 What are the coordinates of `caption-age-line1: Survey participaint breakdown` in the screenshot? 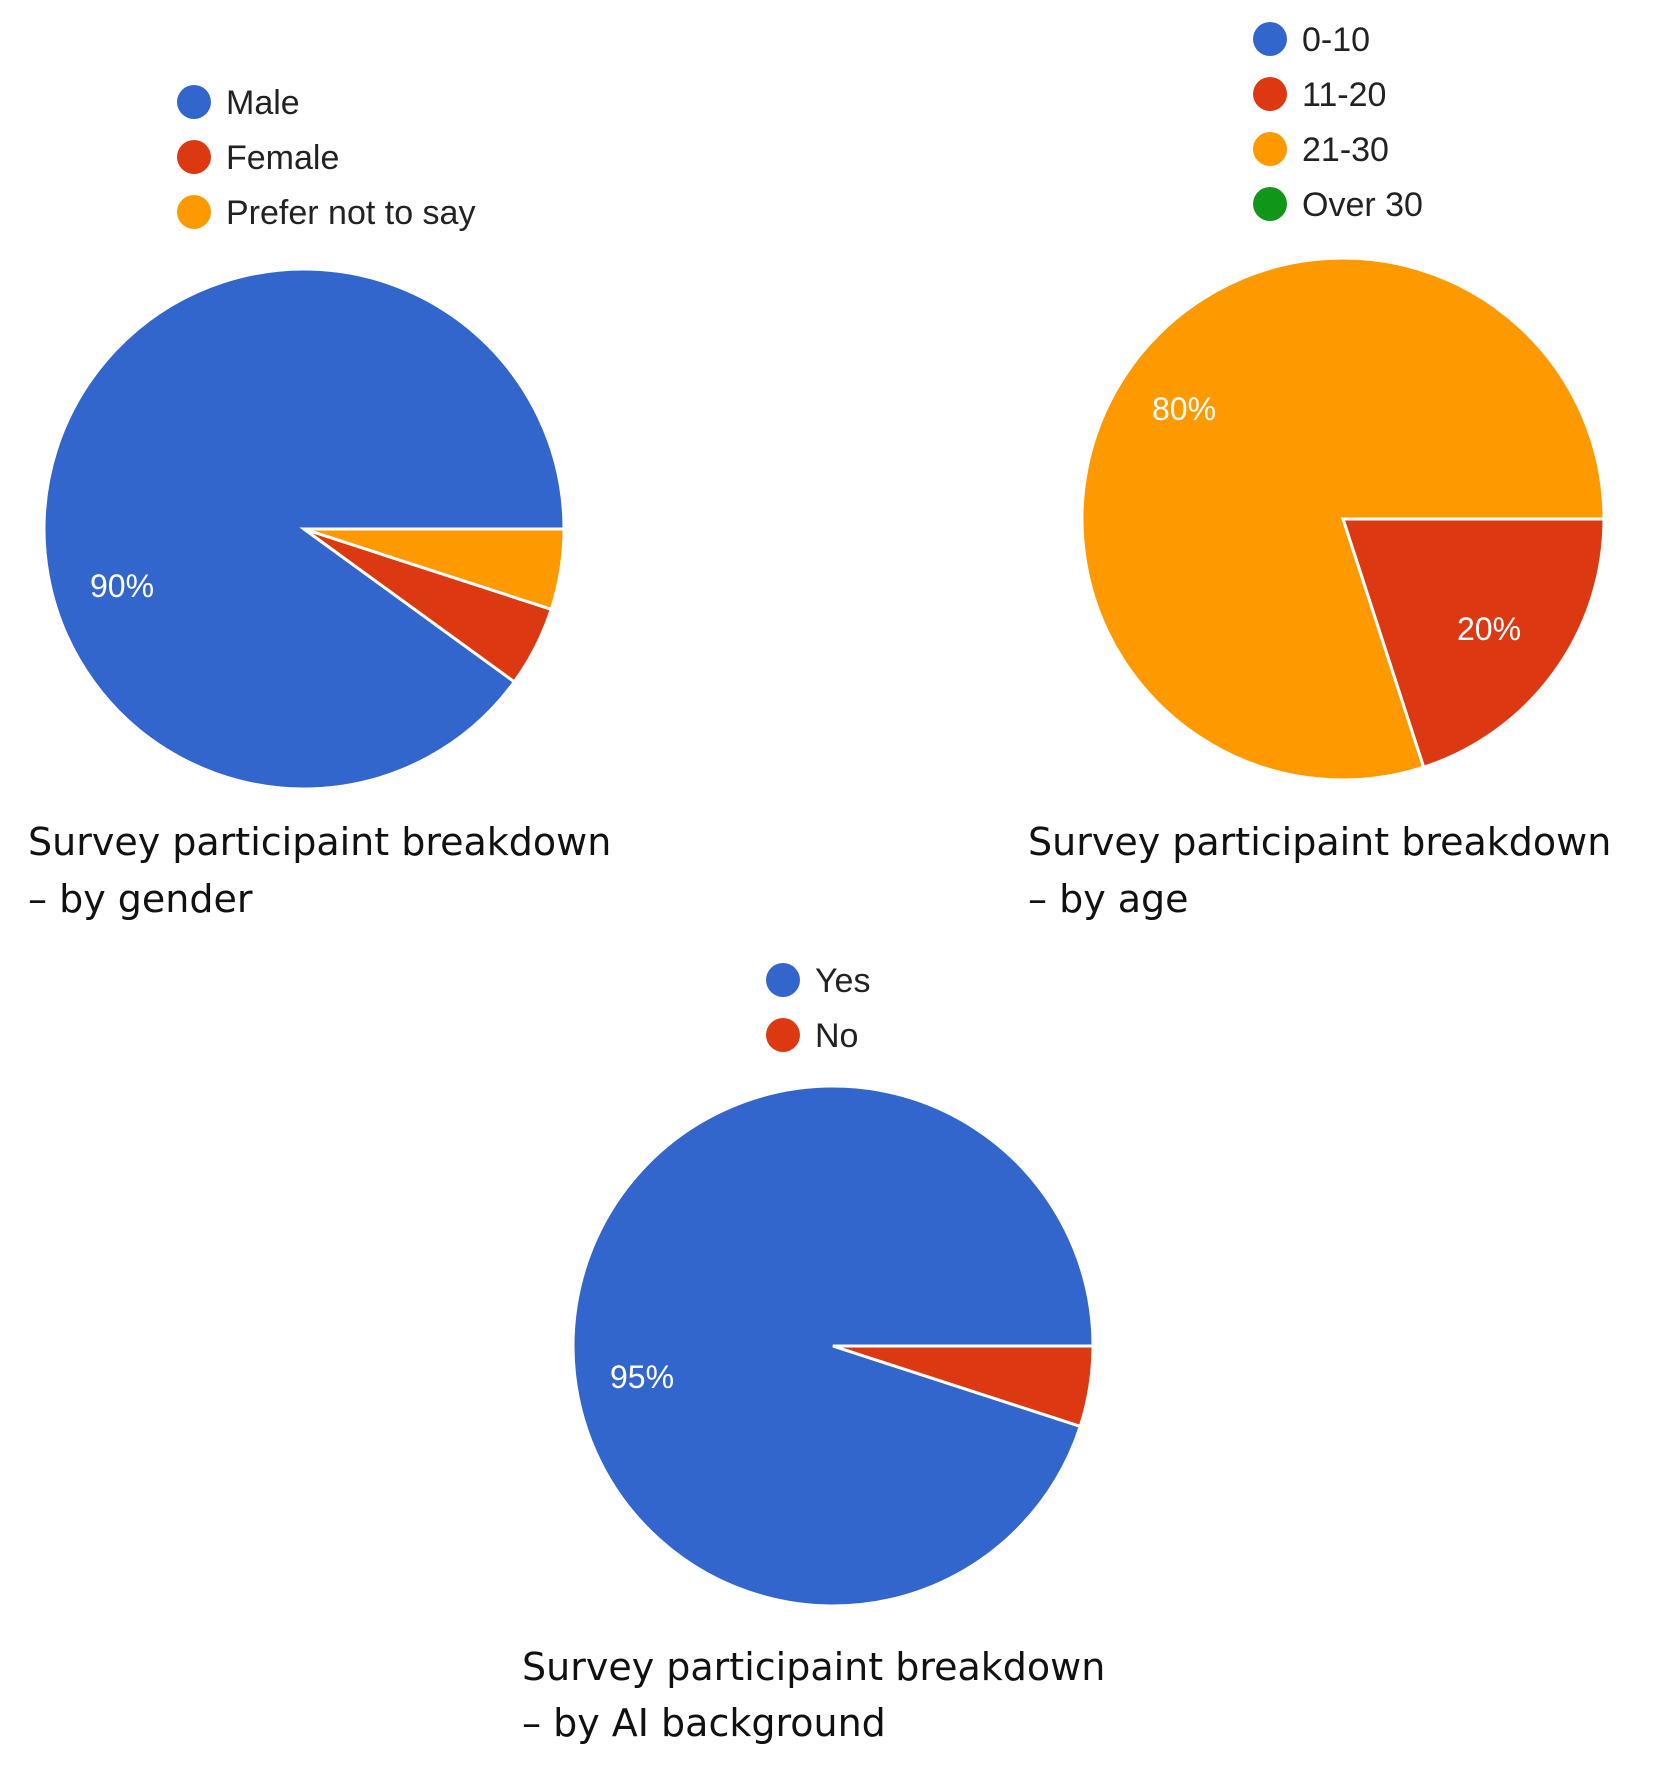 It's located at (1319, 842).